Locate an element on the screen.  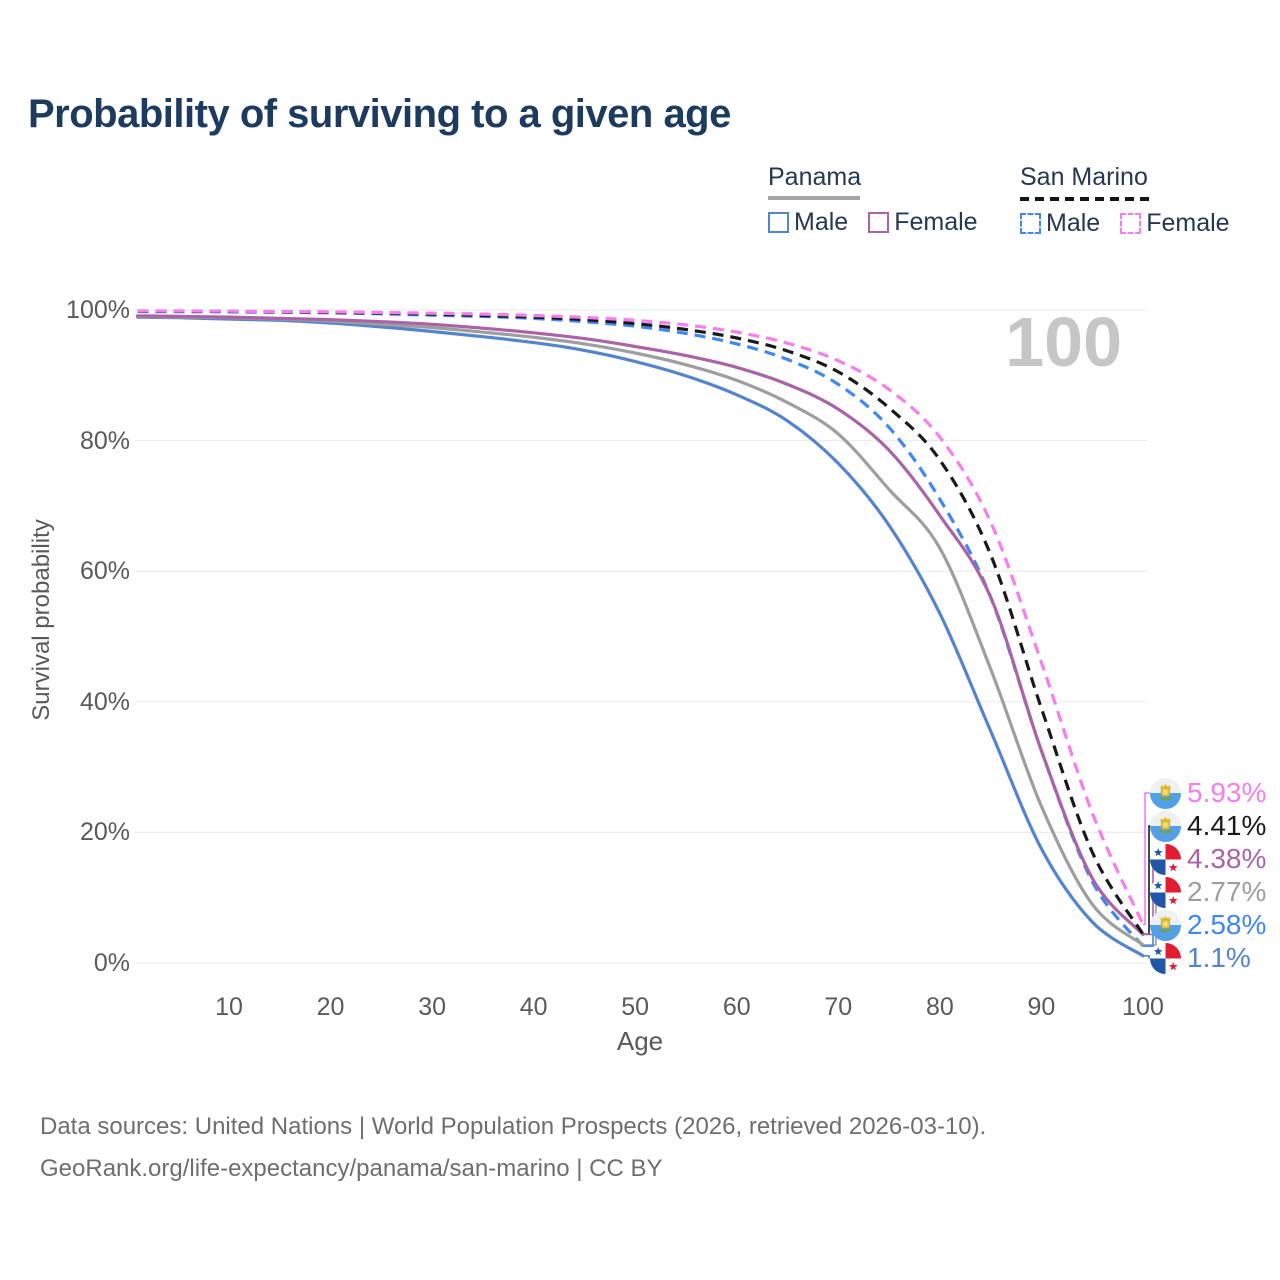
hovered-age-annotation: 100 is located at coordinates (1063, 342).